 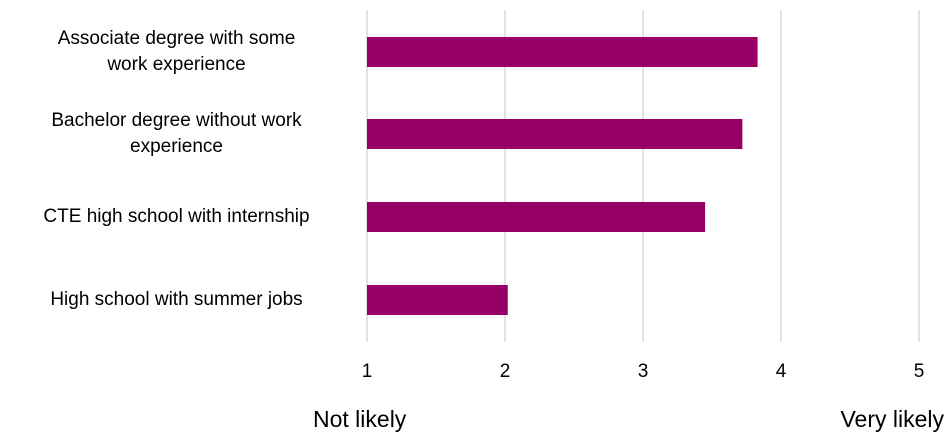 What do you see at coordinates (360, 419) in the screenshot?
I see `scale-anchor-low: Not likely` at bounding box center [360, 419].